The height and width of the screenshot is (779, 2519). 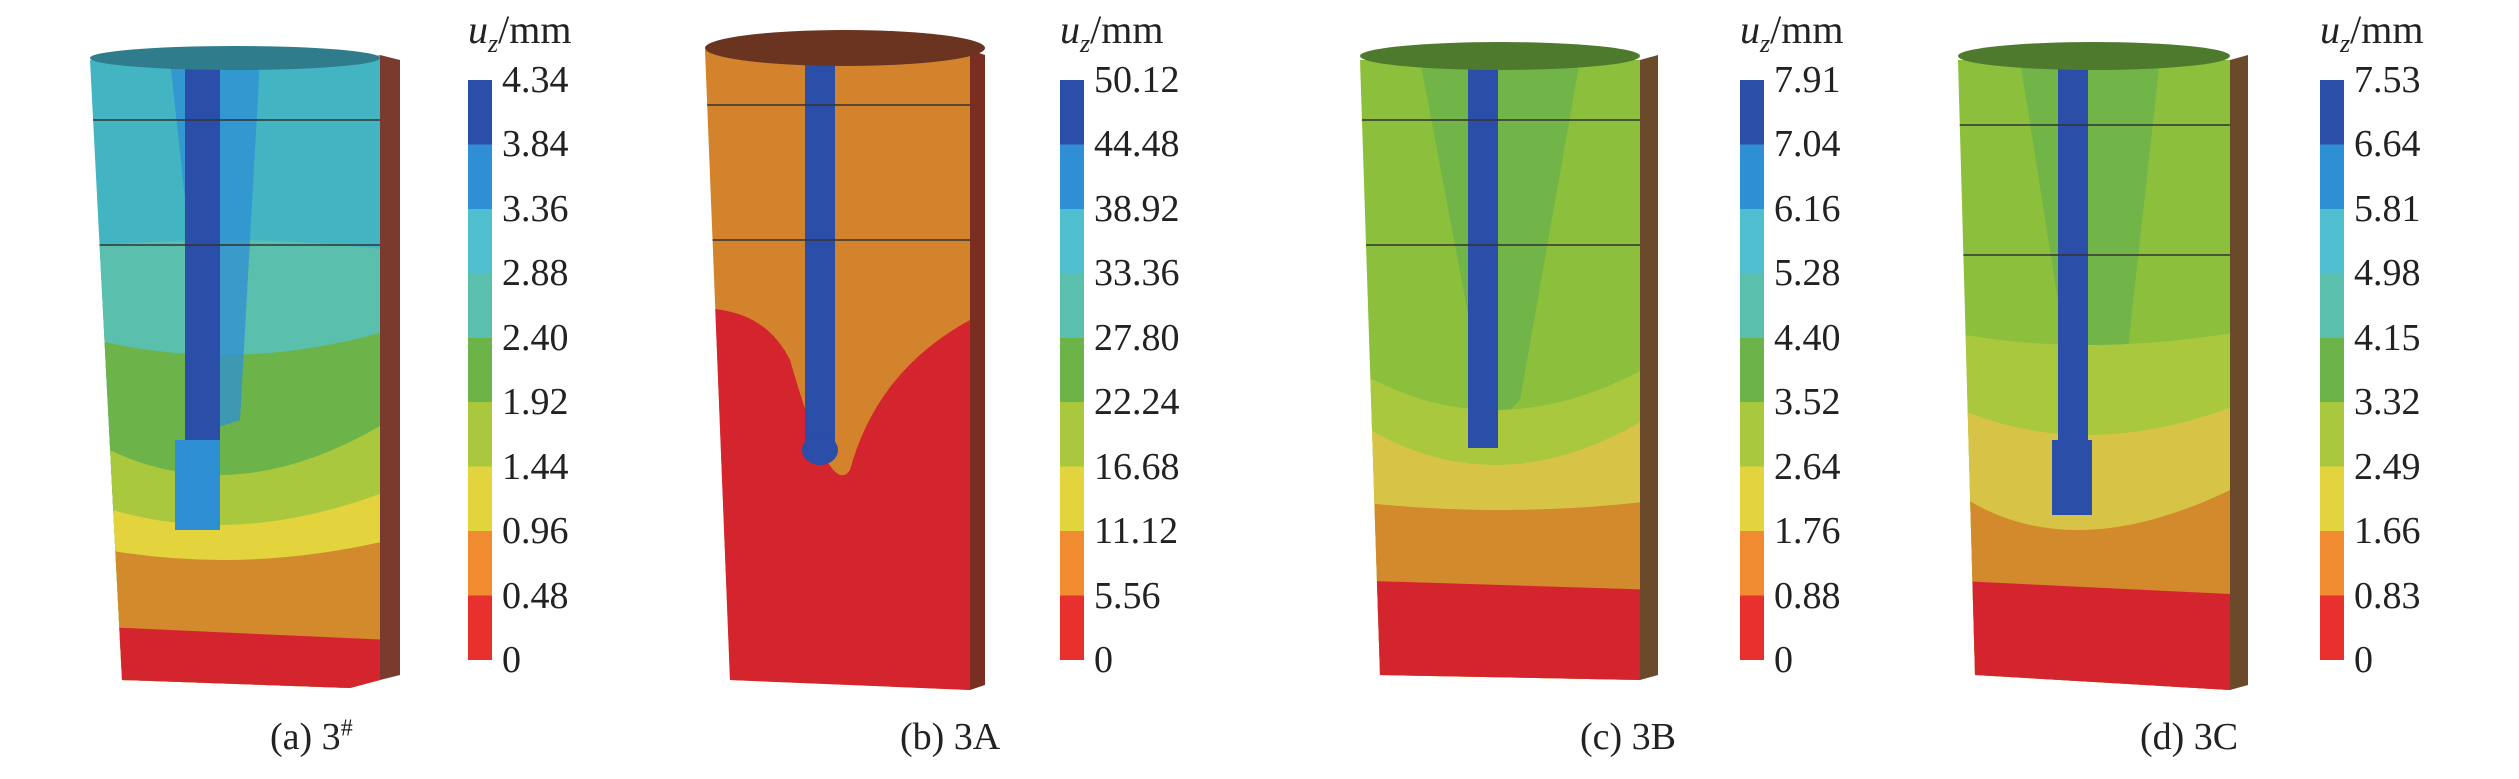 I want to click on tick-label: 6.64, so click(x=2387, y=144).